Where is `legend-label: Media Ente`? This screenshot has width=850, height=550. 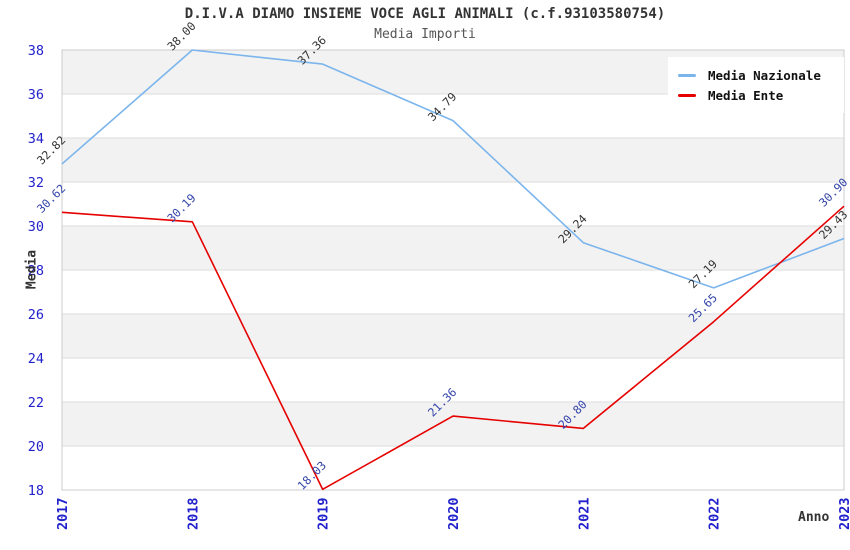
legend-label: Media Ente is located at coordinates (746, 95).